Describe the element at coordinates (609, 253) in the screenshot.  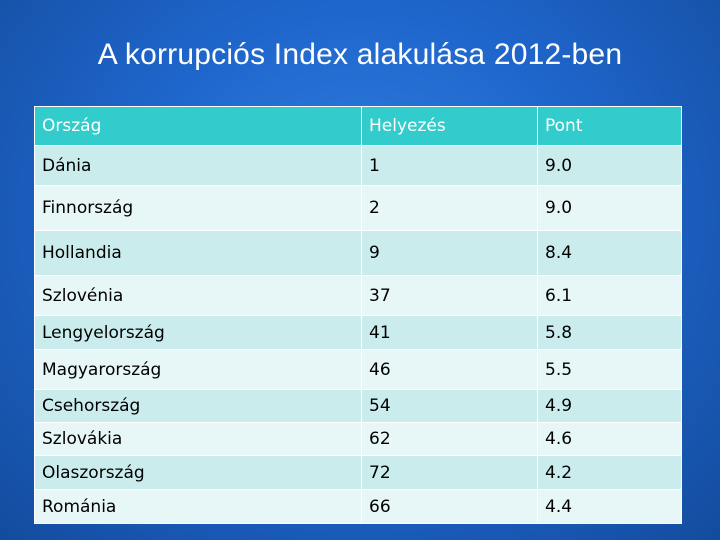
I see `cell-score: 8.4` at that location.